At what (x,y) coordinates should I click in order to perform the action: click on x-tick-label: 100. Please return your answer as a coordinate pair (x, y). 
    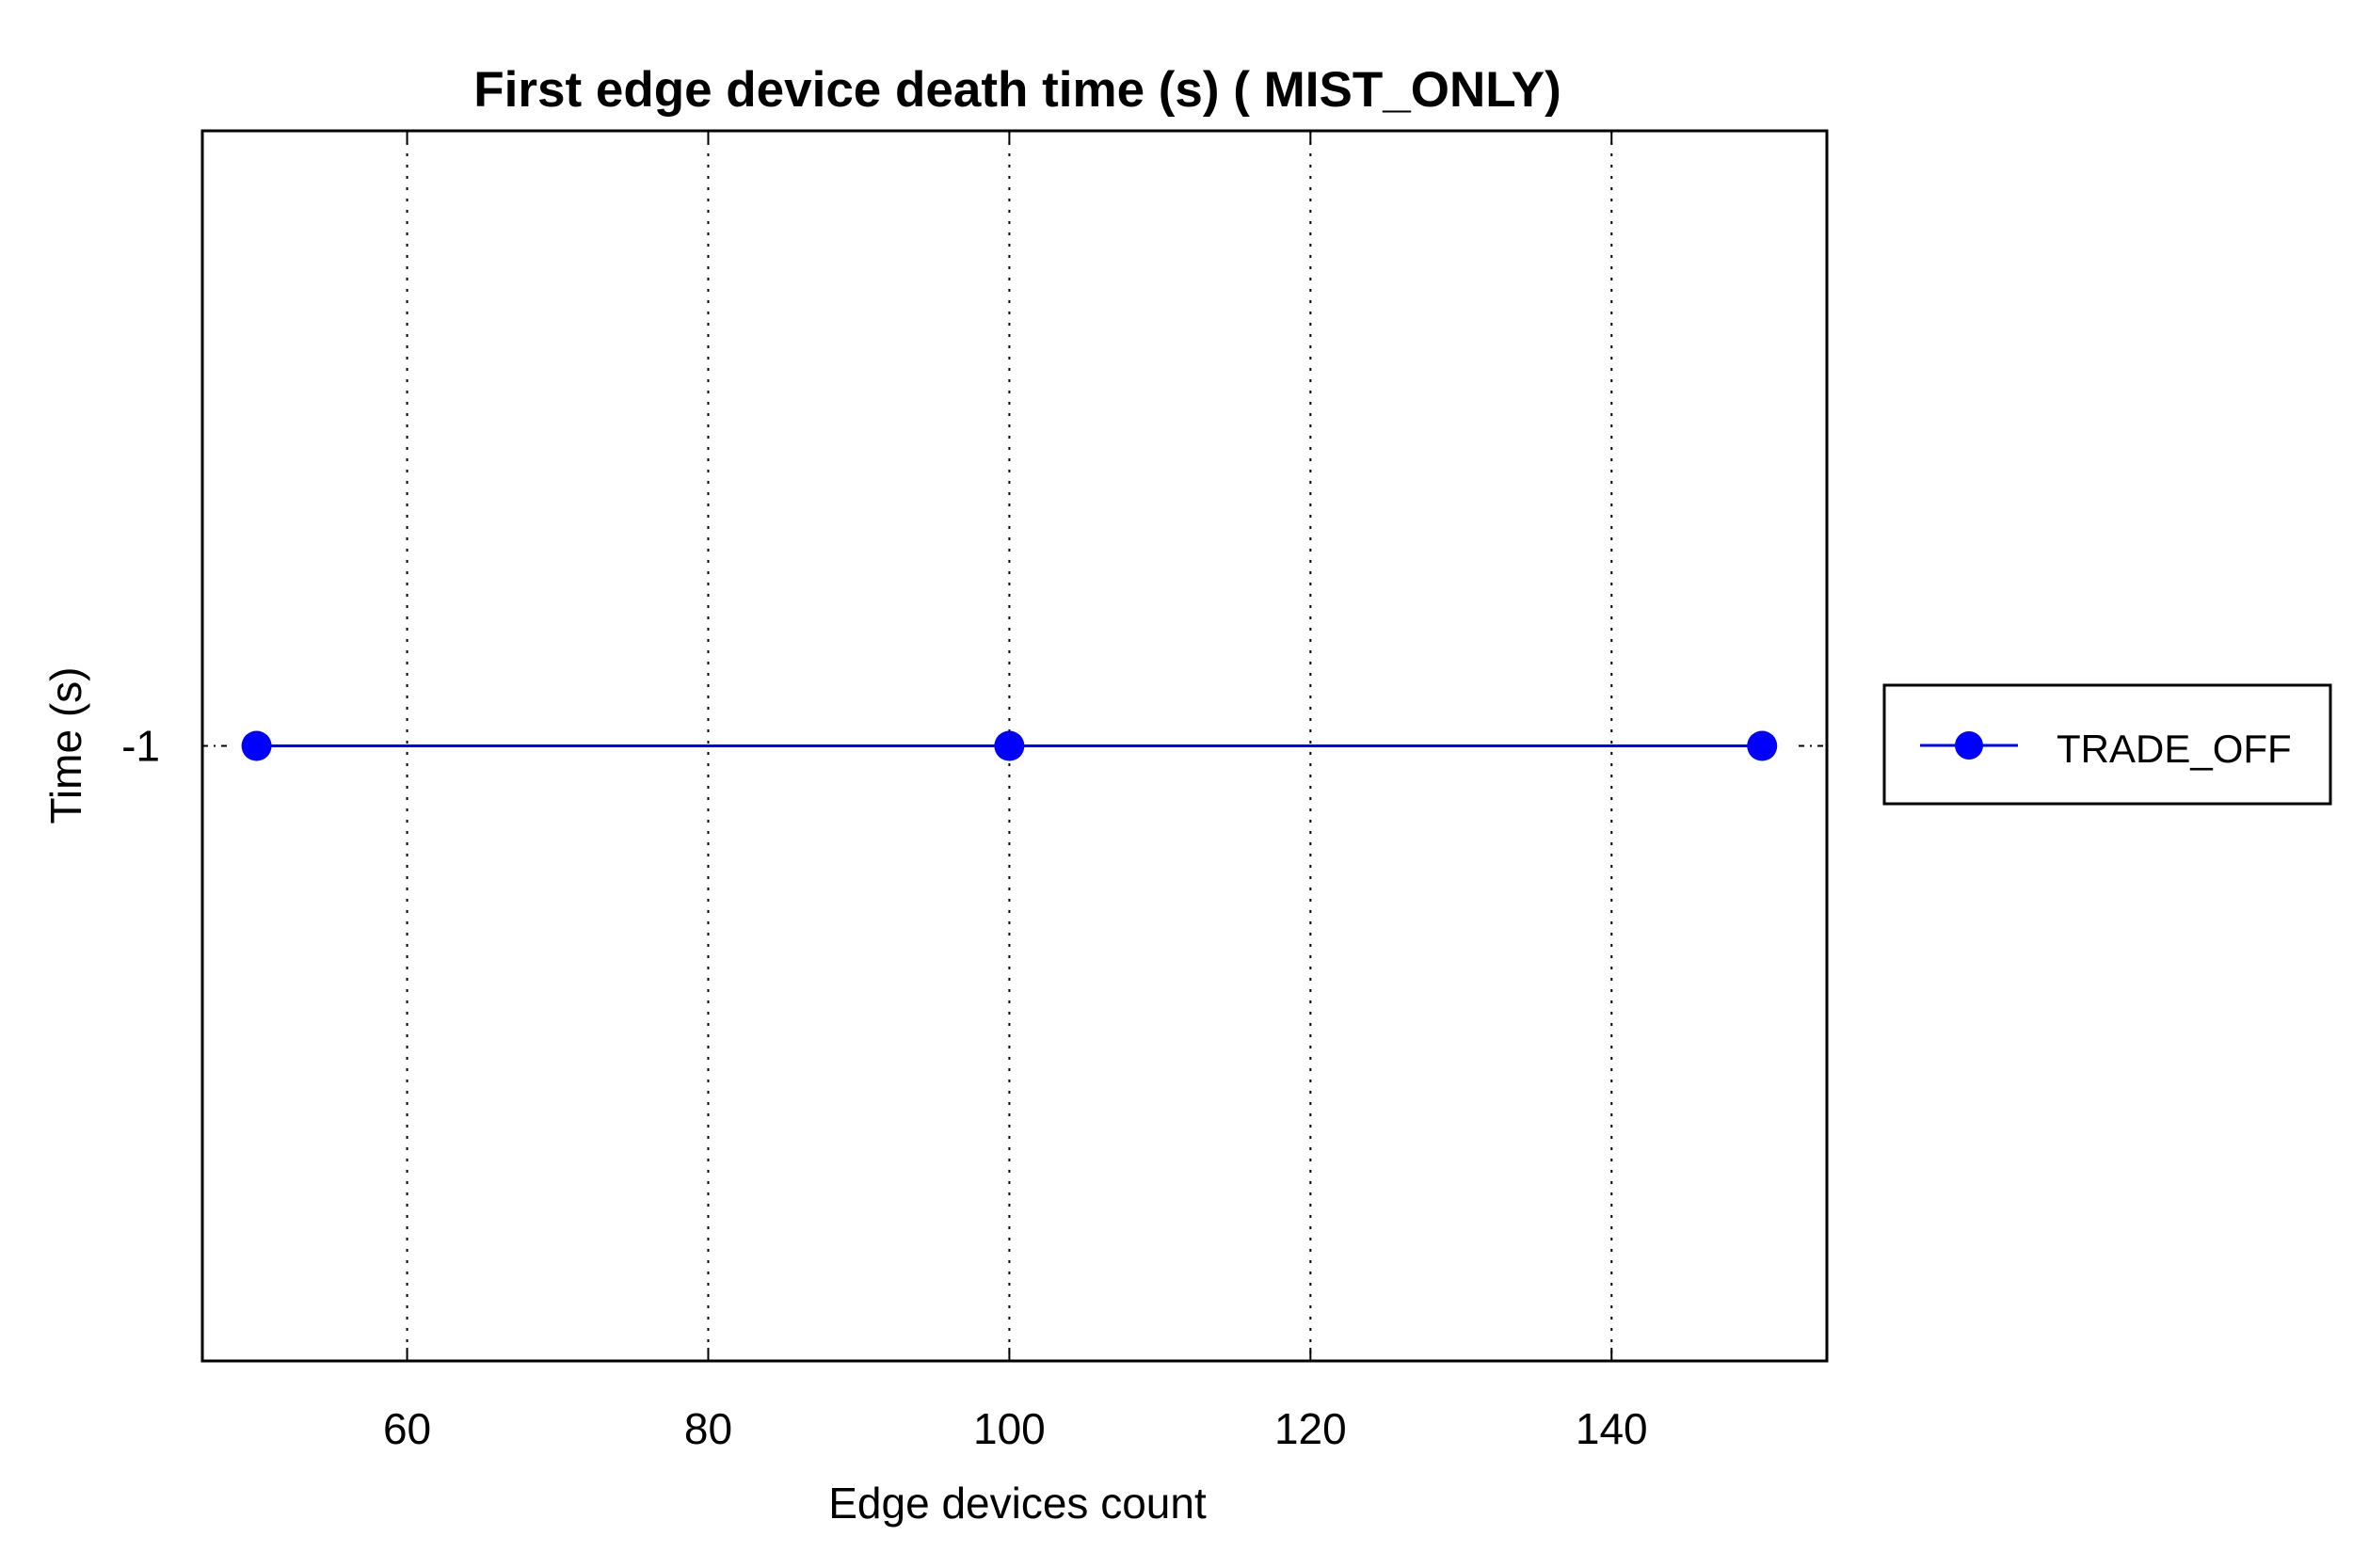
    Looking at the image, I should click on (1009, 1428).